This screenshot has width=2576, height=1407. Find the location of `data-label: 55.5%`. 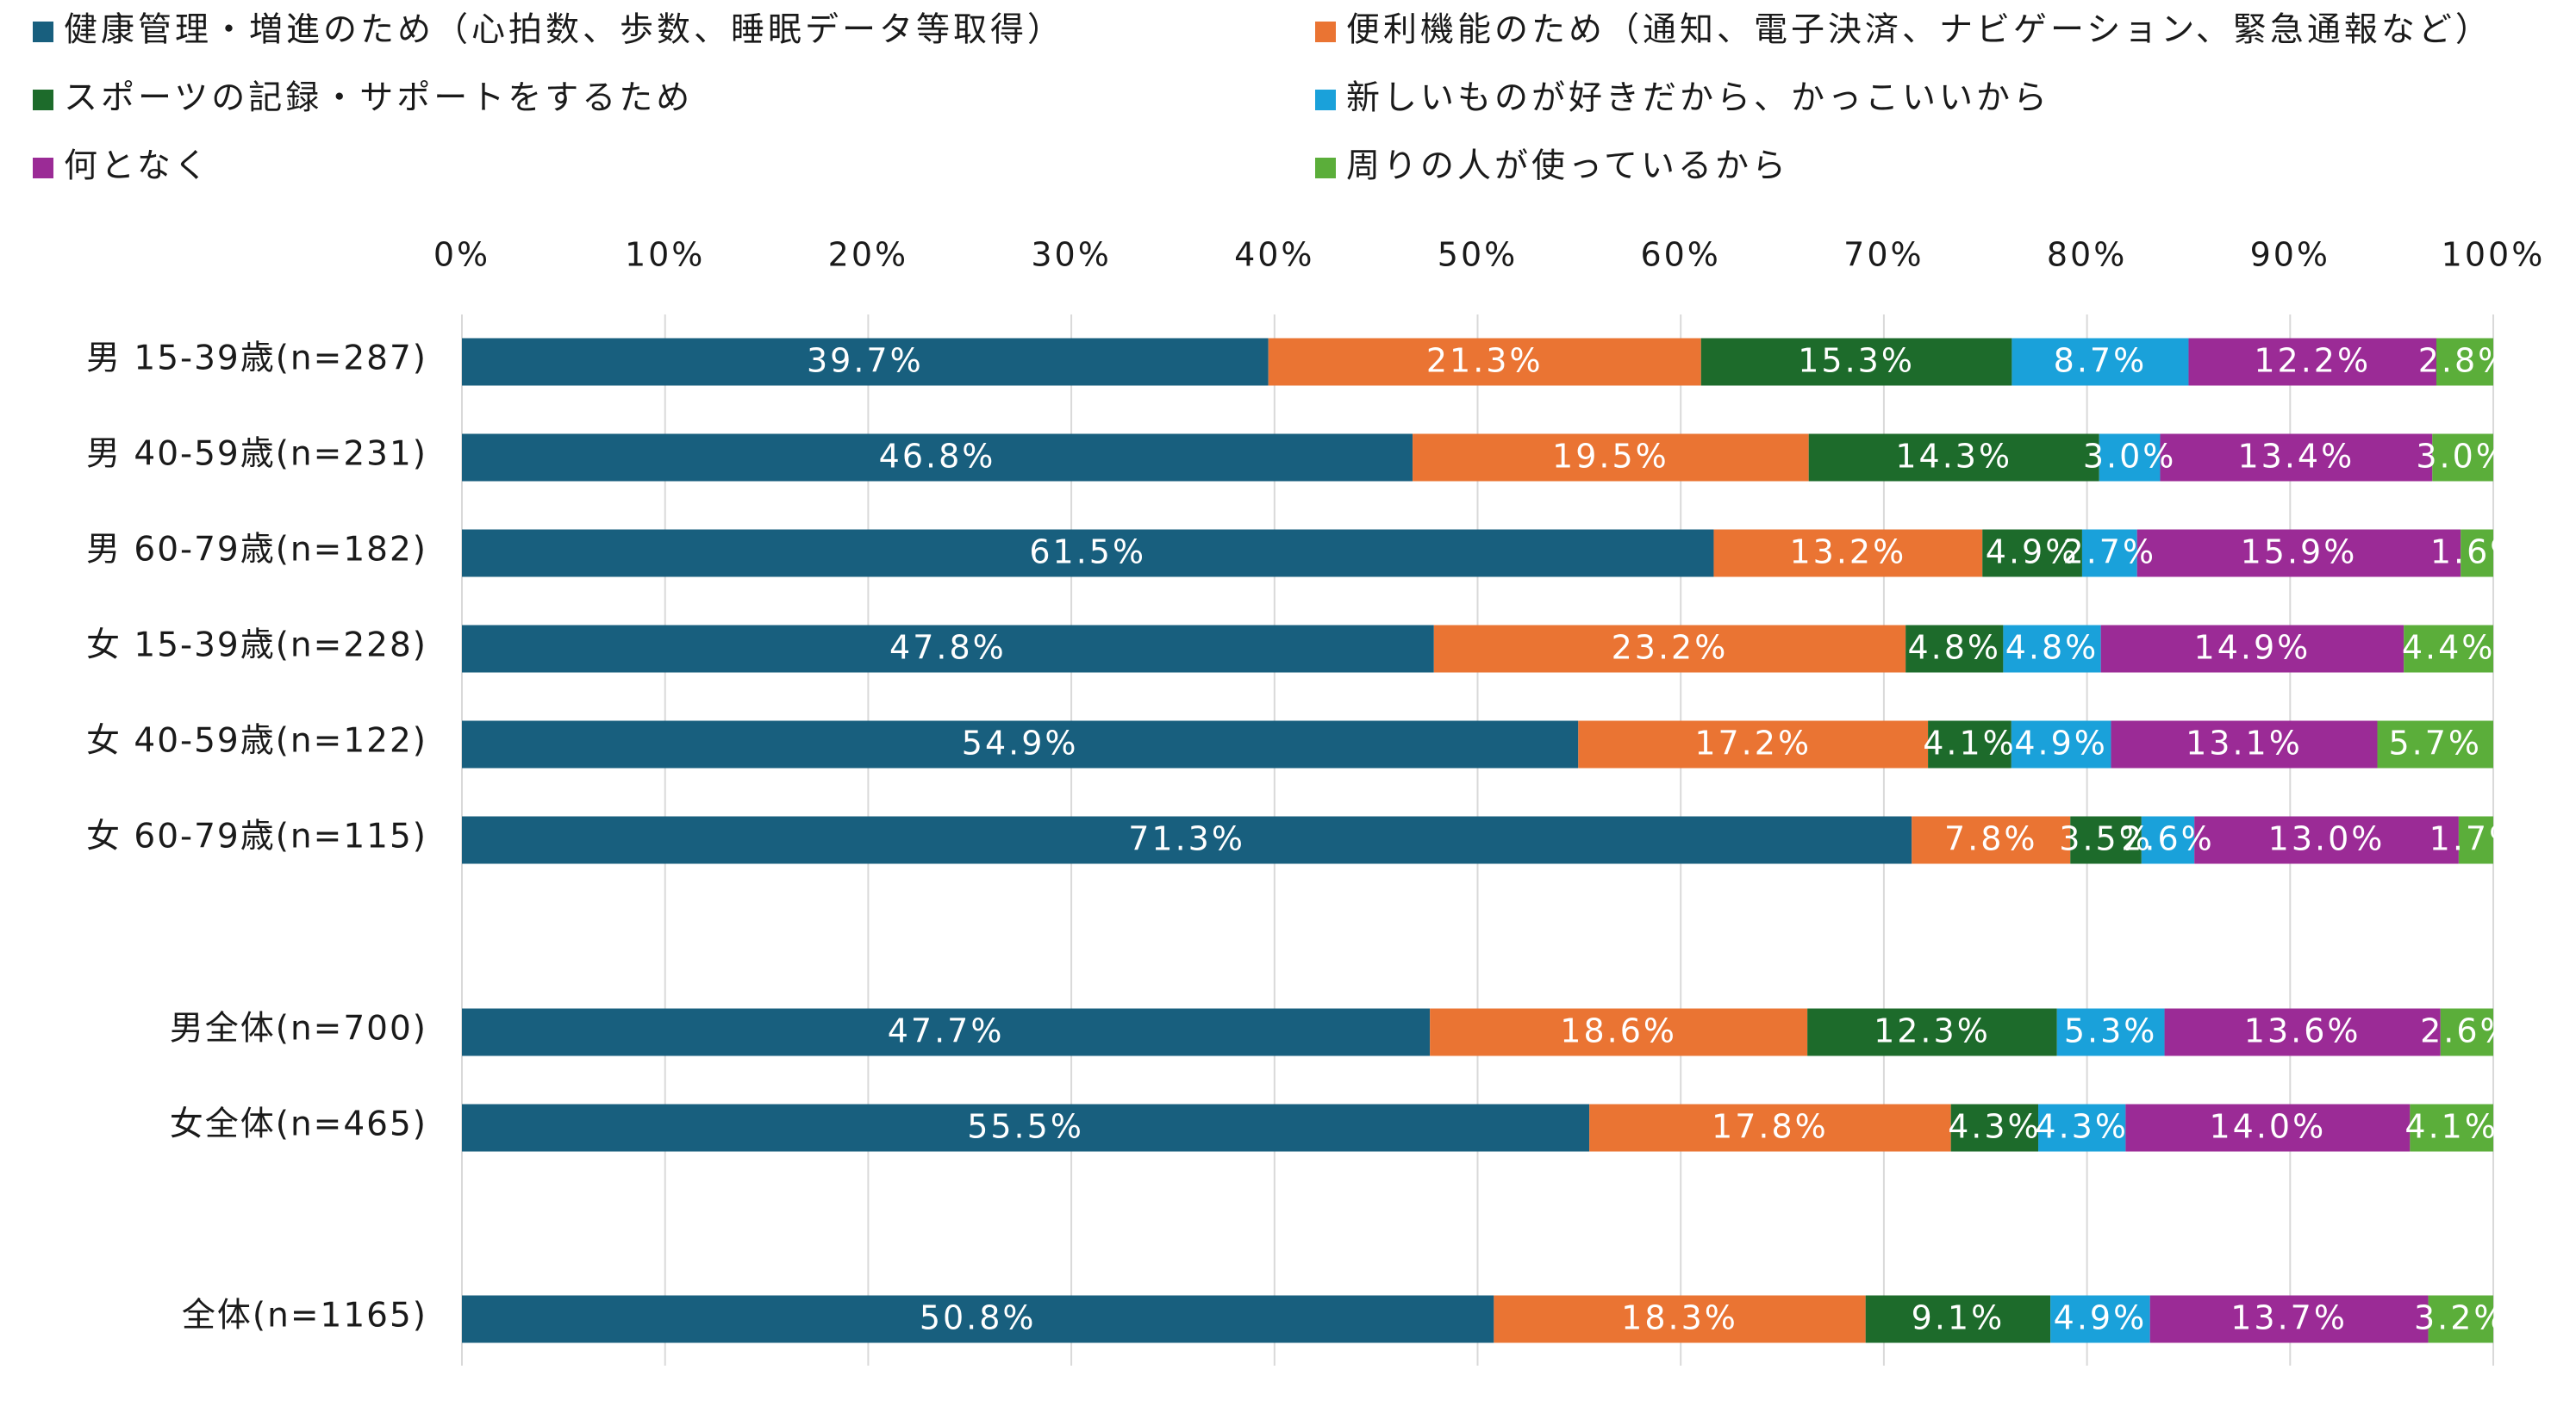

data-label: 55.5% is located at coordinates (1025, 1127).